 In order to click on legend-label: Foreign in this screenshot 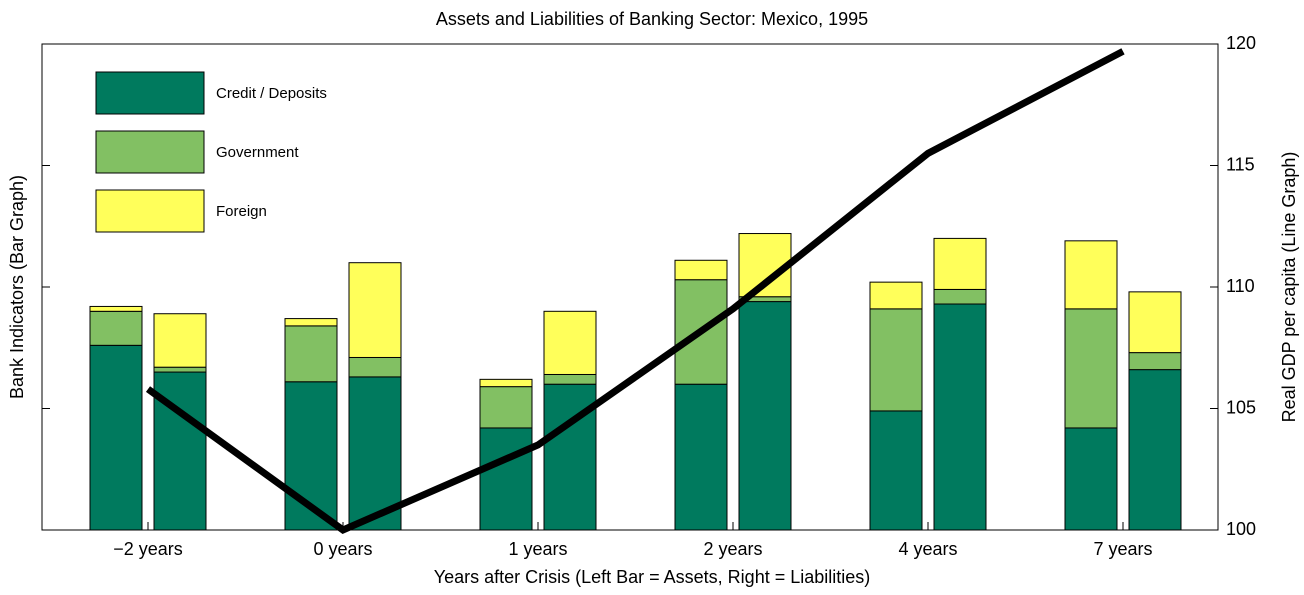, I will do `click(241, 211)`.